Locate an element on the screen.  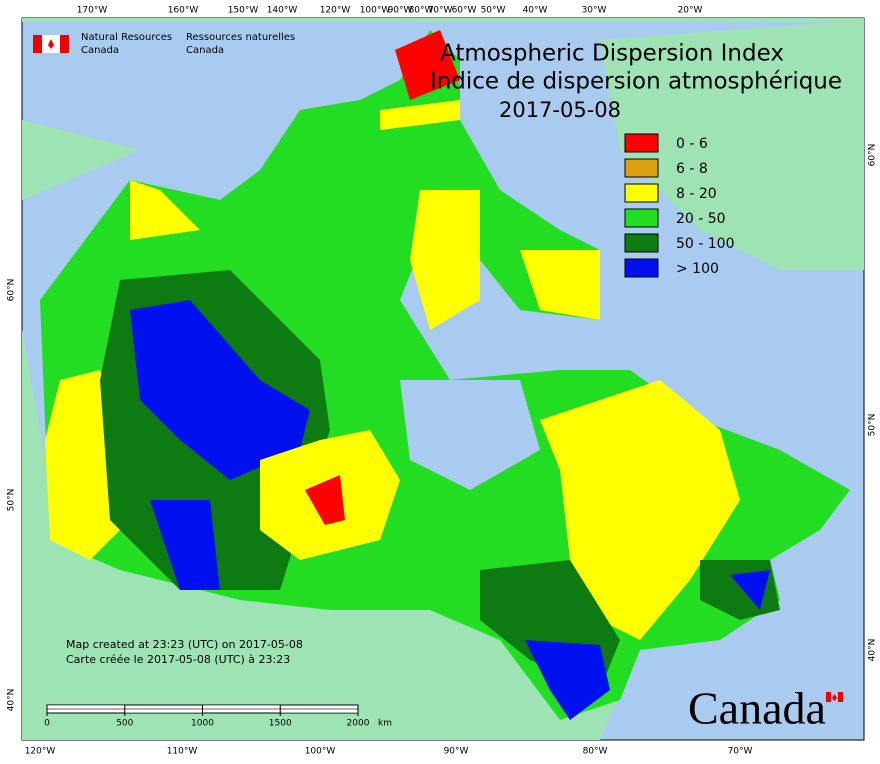
credit: Carte créée le 2017-05-08 (UTC) à 23:23 is located at coordinates (178, 659).